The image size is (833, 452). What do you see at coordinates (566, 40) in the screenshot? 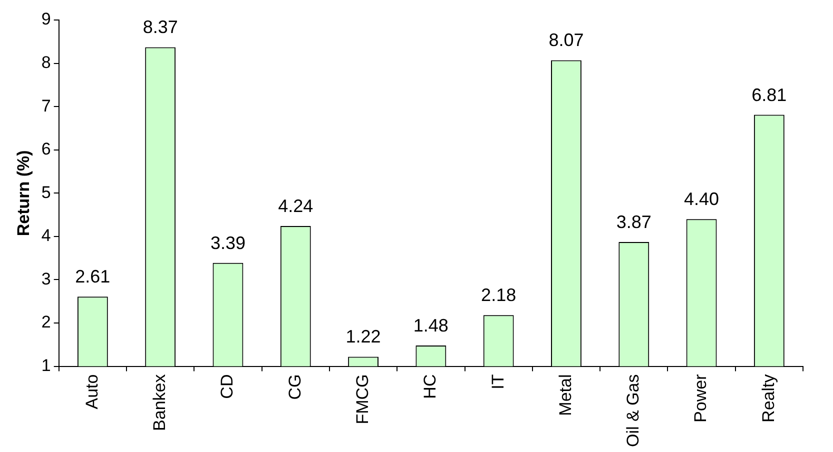
I see `data-label: 8.07` at bounding box center [566, 40].